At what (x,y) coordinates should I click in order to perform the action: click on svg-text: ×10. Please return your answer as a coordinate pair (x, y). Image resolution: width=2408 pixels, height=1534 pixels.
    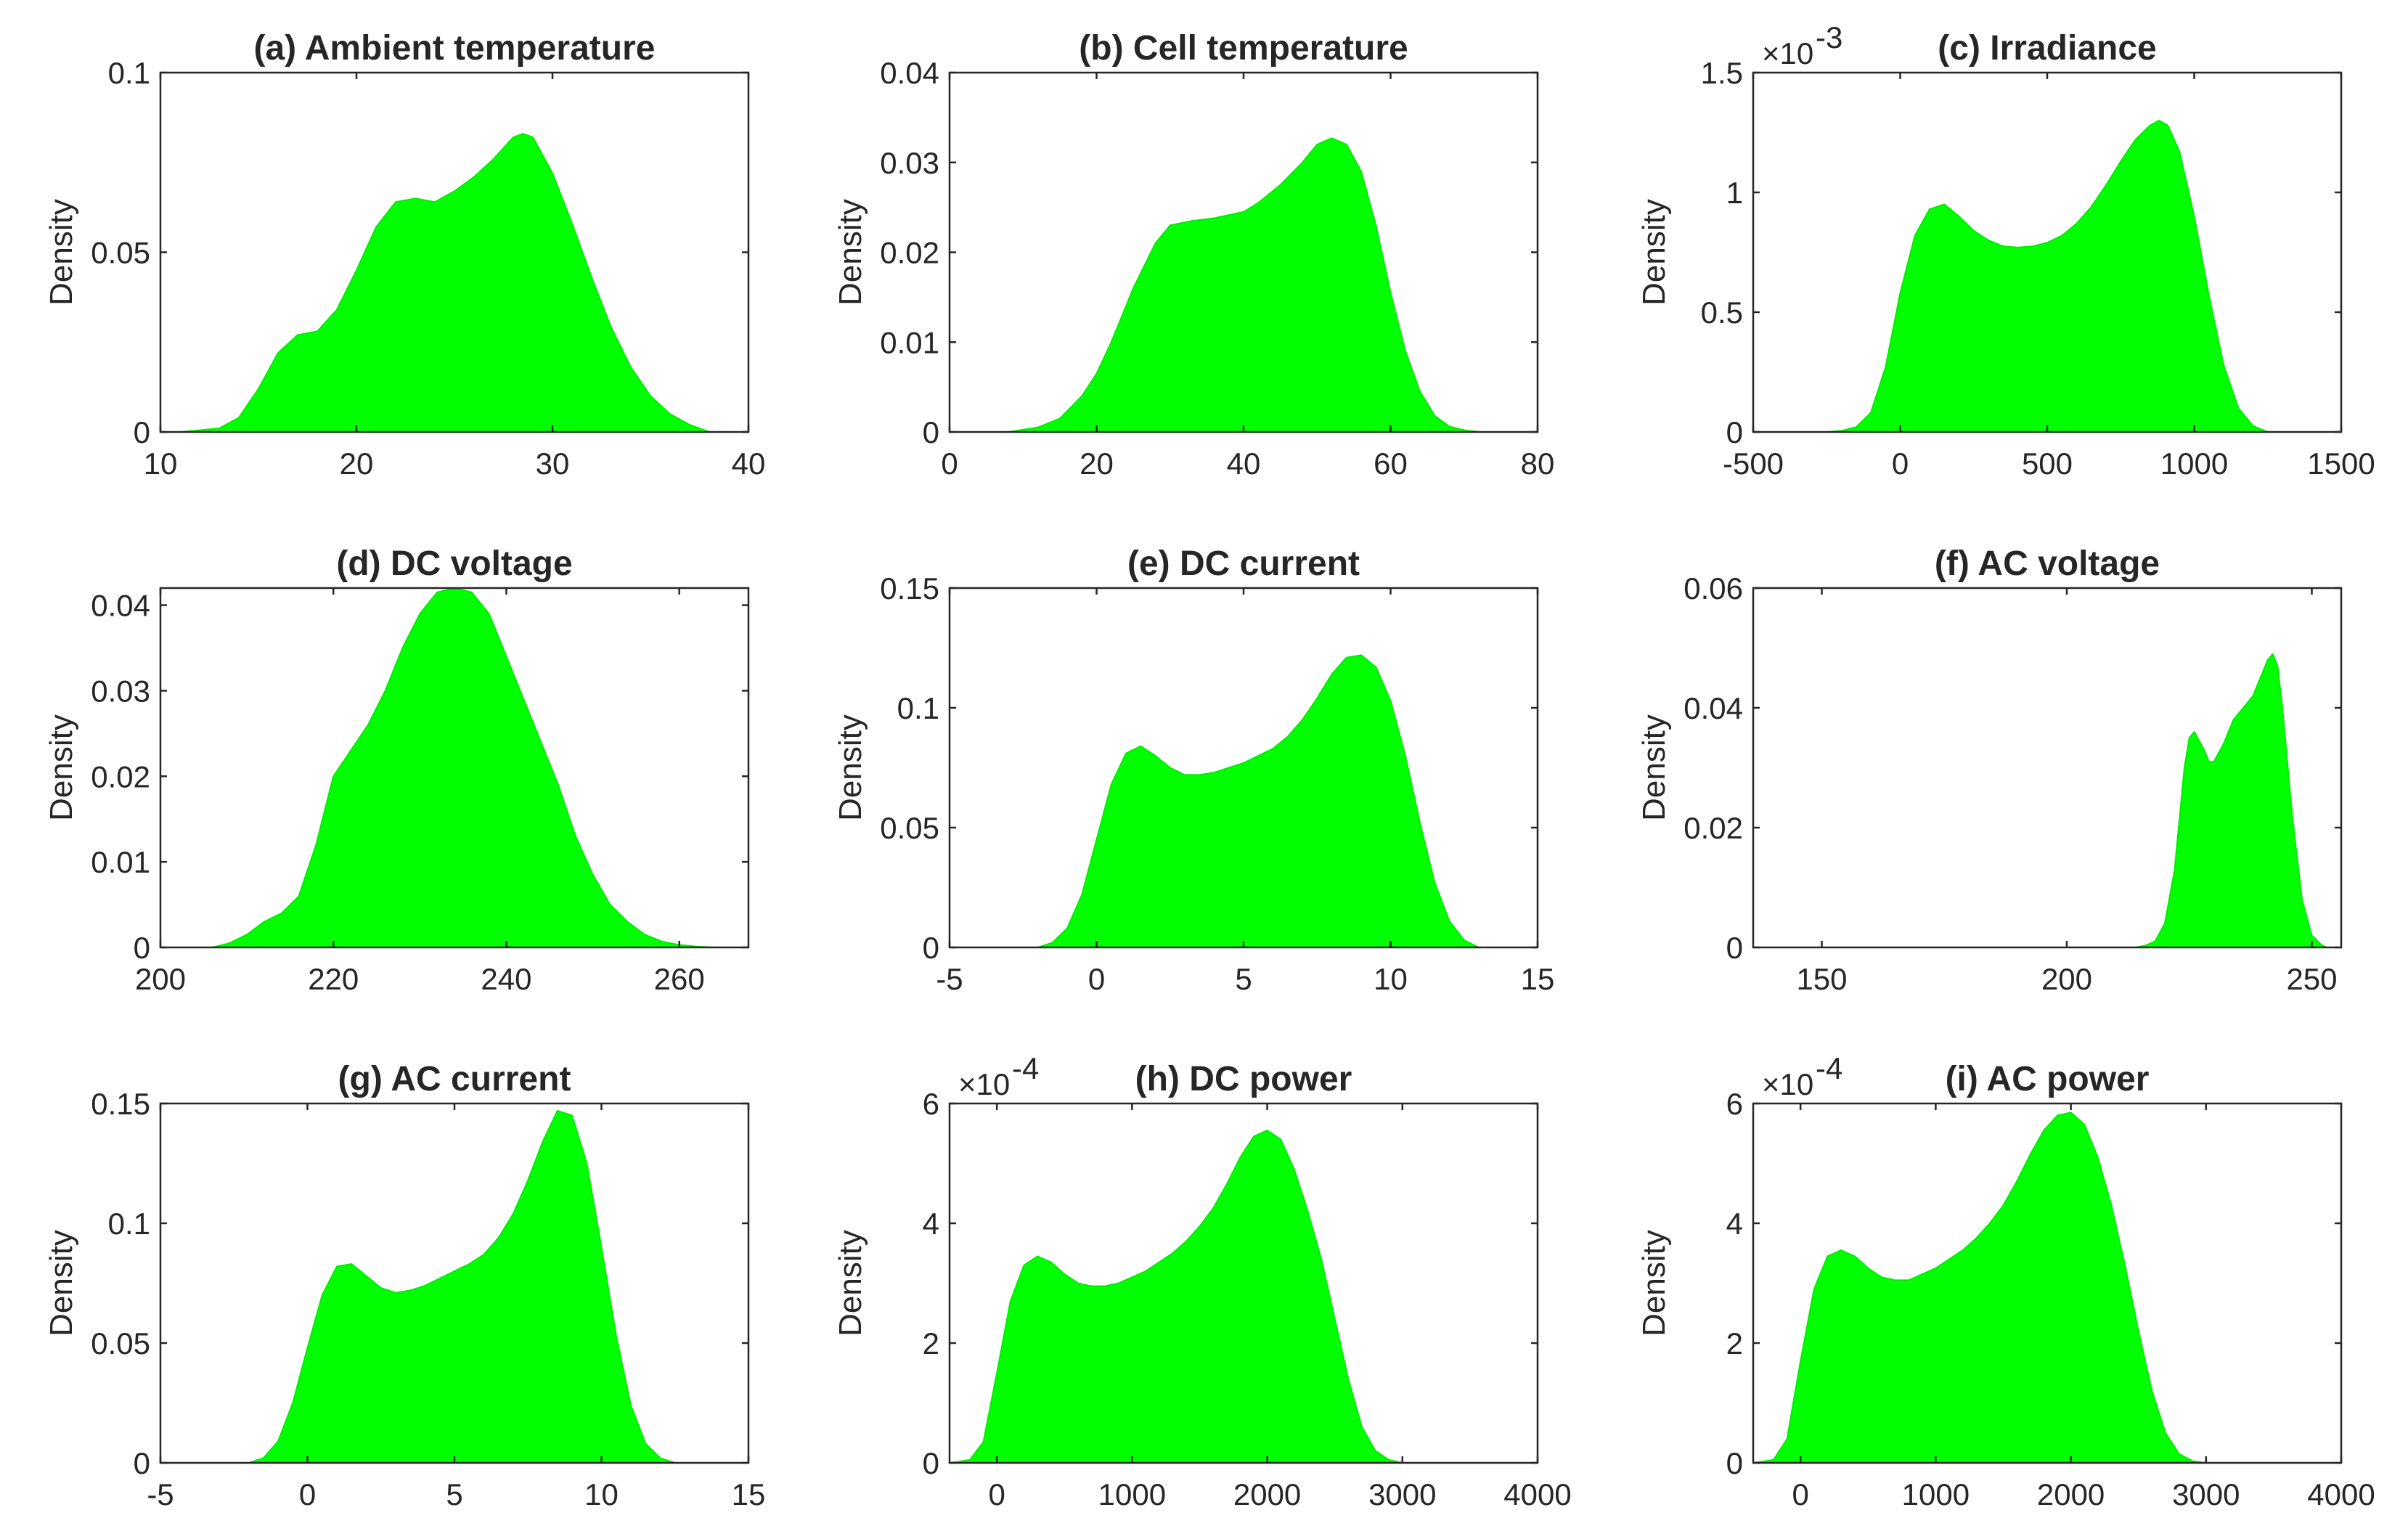
    Looking at the image, I should click on (1787, 1084).